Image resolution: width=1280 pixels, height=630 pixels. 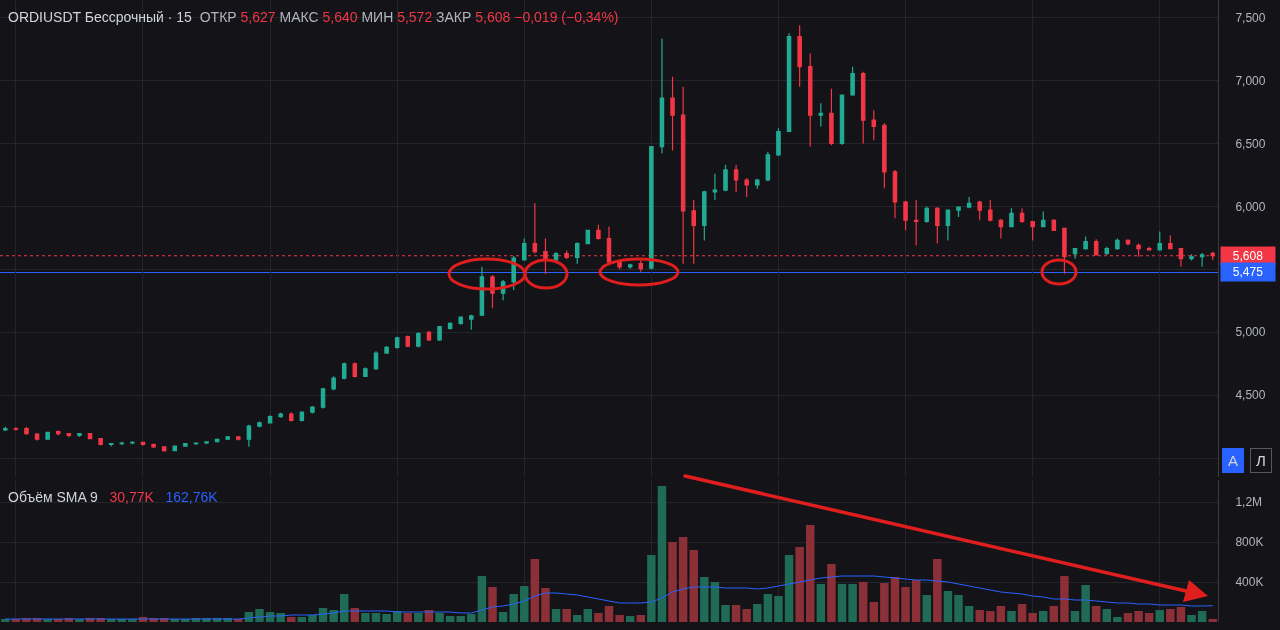 I want to click on line-series, so click(x=609, y=597).